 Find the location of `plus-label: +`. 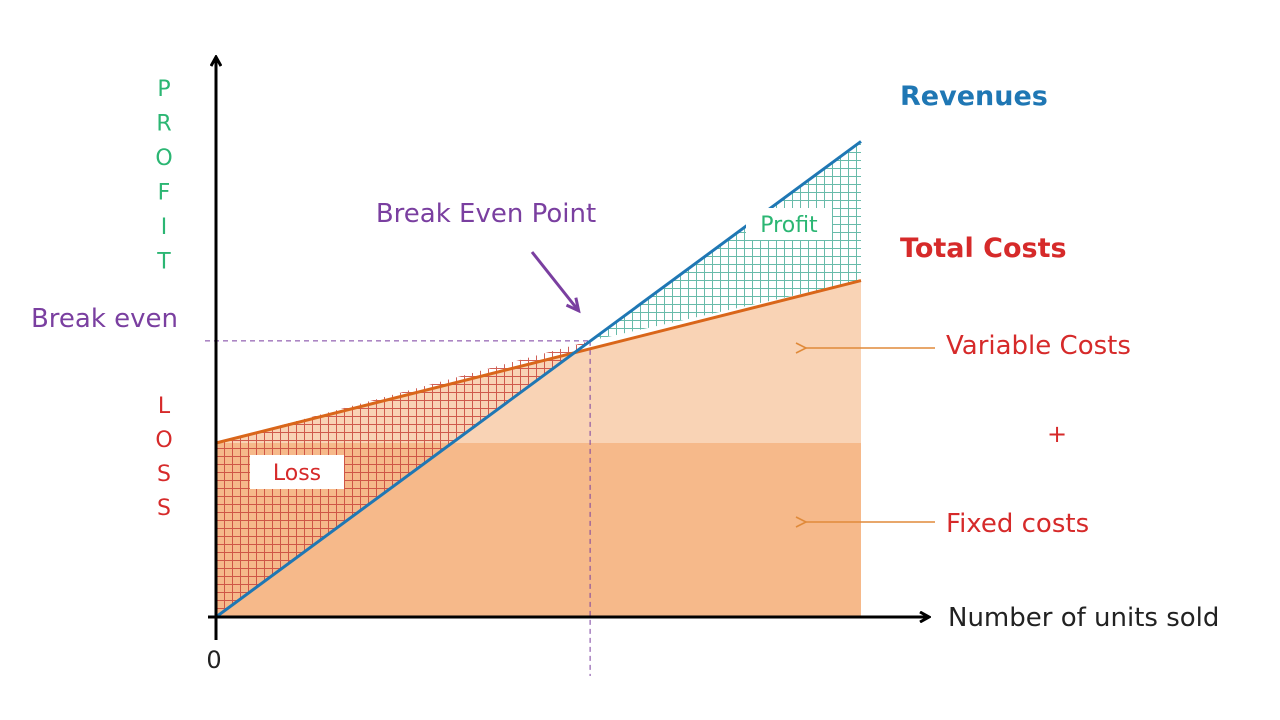

plus-label: + is located at coordinates (1057, 434).